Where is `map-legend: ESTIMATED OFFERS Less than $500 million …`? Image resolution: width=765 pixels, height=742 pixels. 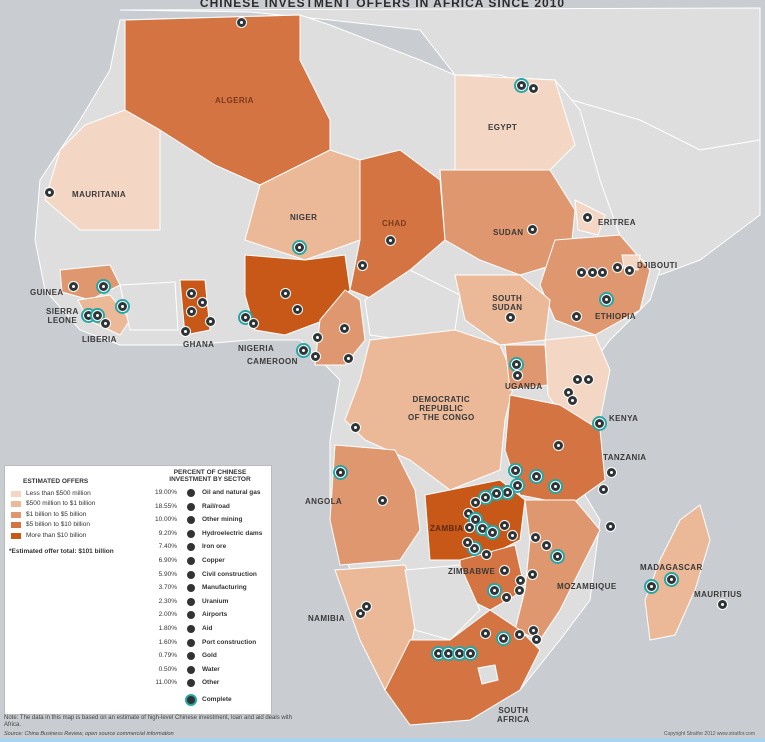
map-legend: ESTIMATED OFFERS Less than $500 million … is located at coordinates (138, 590).